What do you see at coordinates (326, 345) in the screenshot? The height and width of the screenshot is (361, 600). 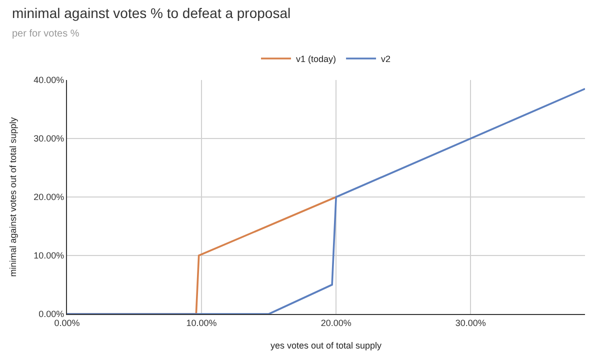 I see `x-axis-title: yes votes out of total supply` at bounding box center [326, 345].